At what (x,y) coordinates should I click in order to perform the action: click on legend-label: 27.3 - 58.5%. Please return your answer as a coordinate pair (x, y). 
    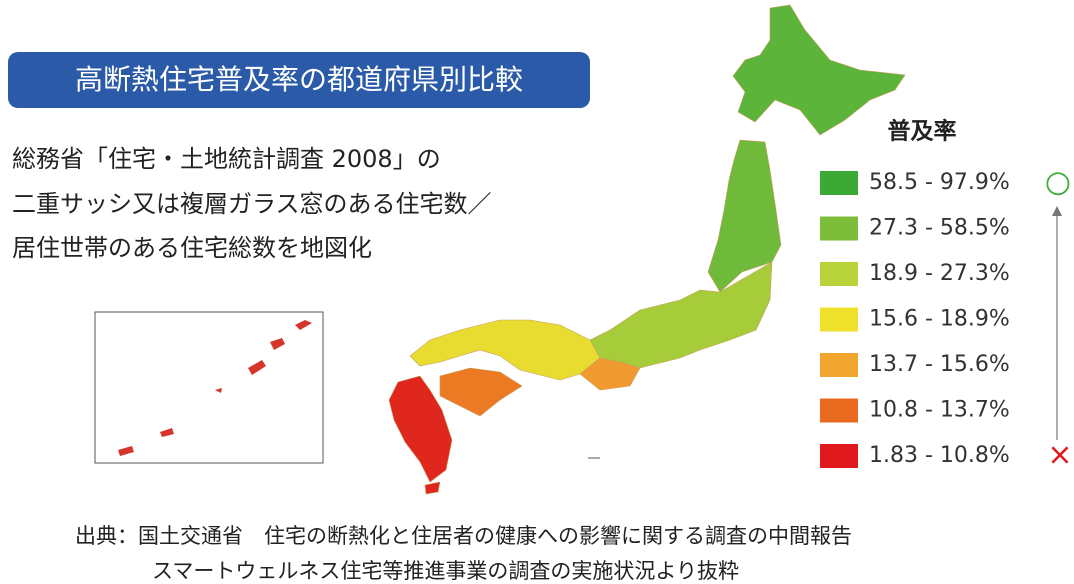
    Looking at the image, I should click on (939, 228).